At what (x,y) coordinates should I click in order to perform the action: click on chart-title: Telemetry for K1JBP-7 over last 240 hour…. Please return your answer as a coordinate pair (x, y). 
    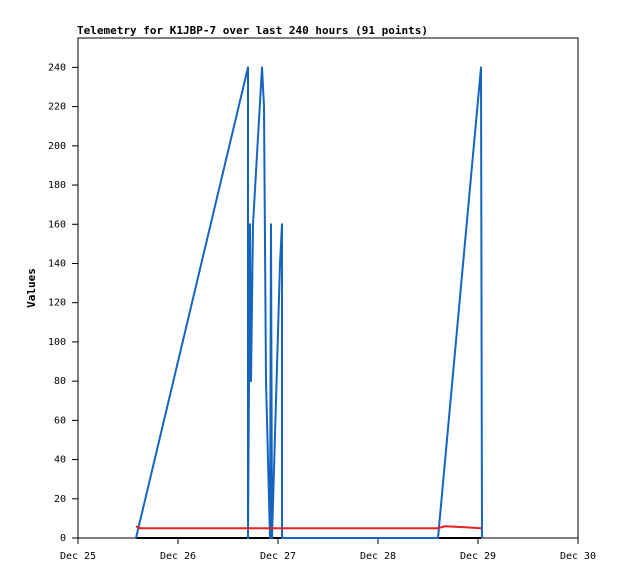
    Looking at the image, I should click on (252, 30).